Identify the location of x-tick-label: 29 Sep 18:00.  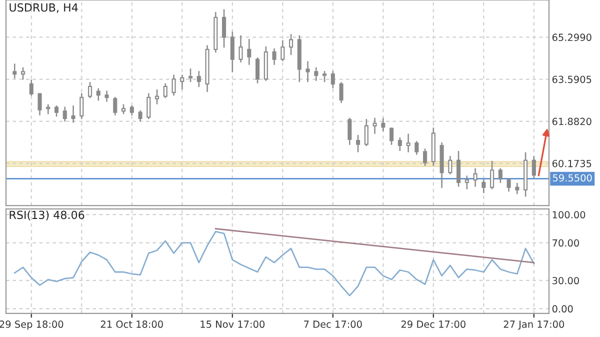
(32, 325).